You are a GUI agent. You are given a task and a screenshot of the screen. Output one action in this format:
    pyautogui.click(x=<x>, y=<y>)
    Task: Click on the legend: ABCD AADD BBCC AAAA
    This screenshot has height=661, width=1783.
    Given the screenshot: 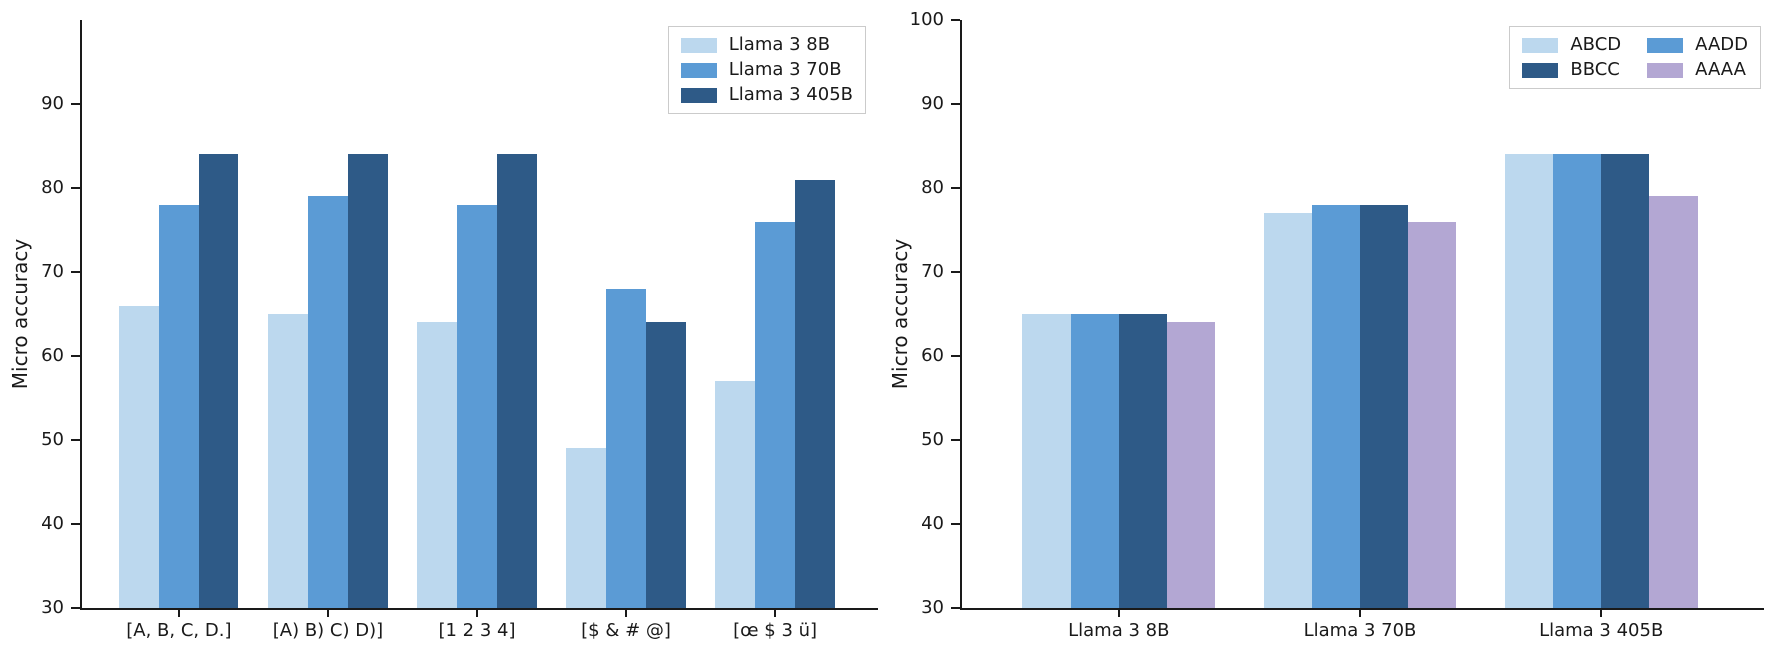 What is the action you would take?
    pyautogui.click(x=1635, y=57)
    